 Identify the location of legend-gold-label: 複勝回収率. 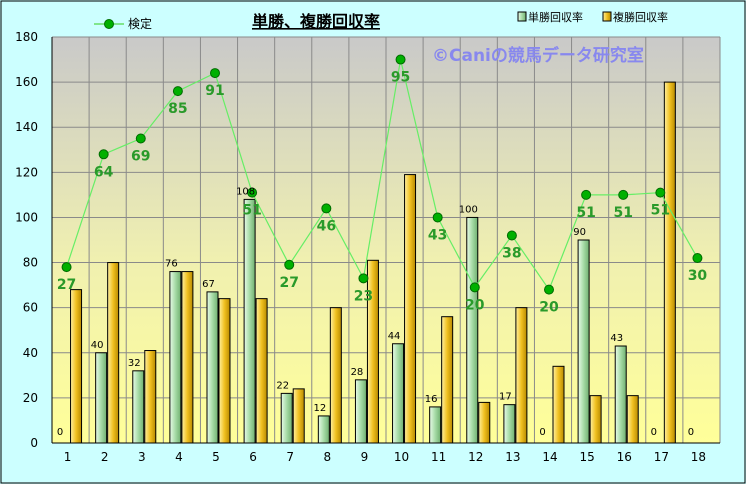
(640, 17).